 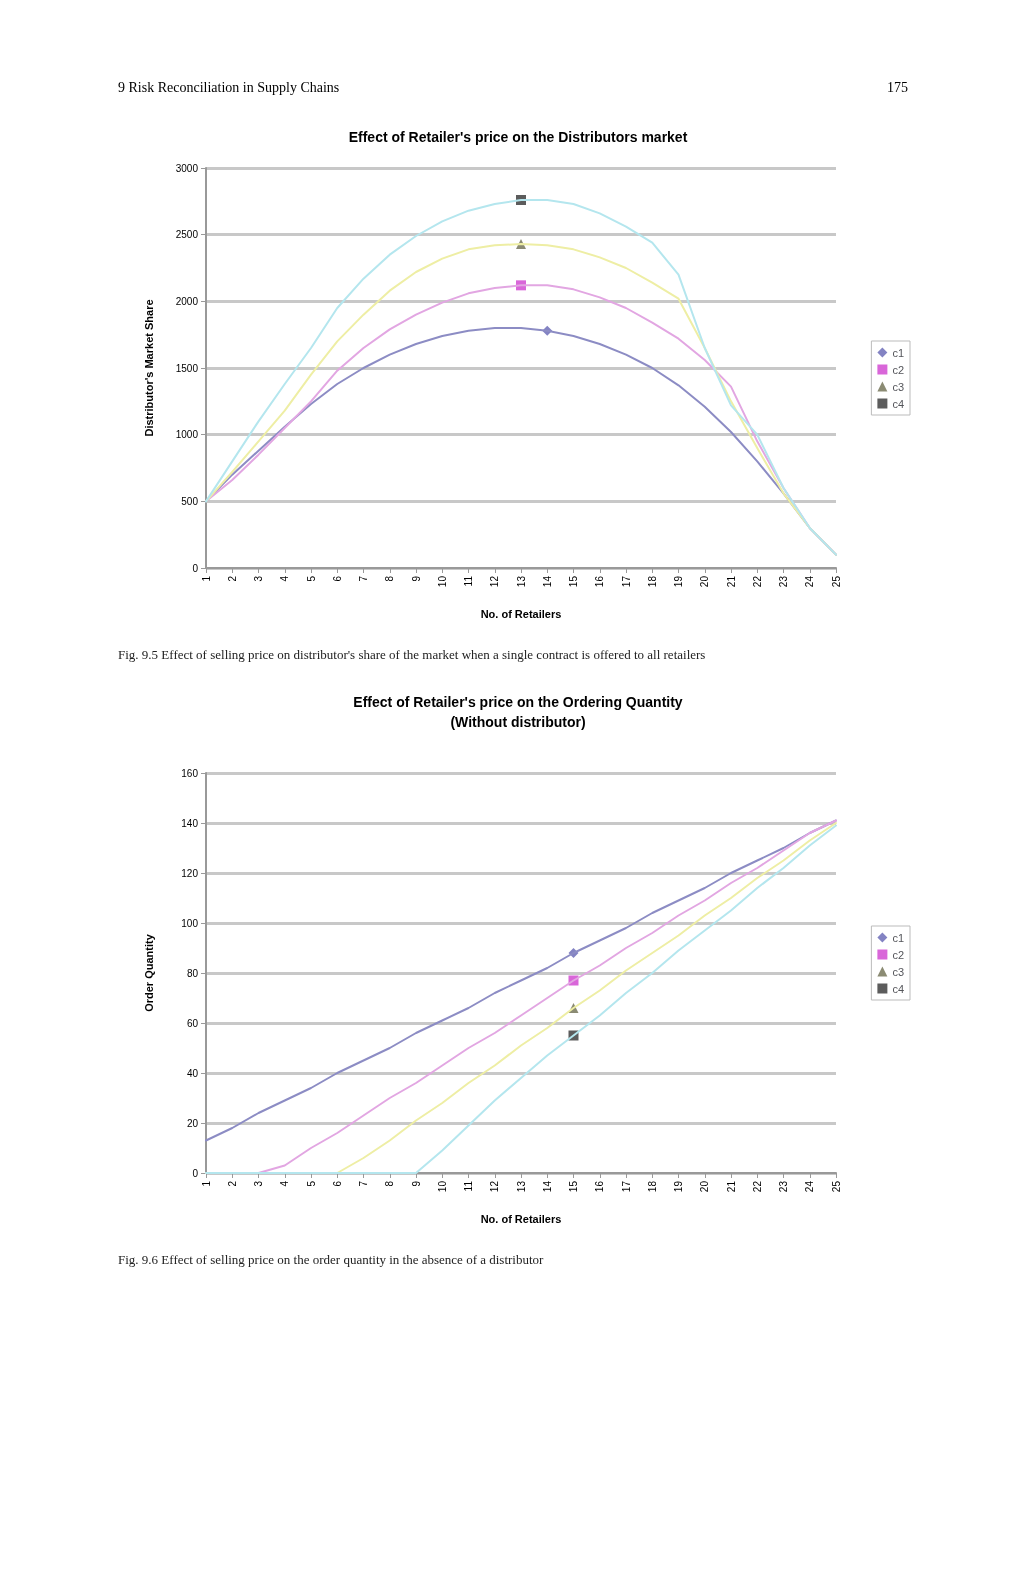 What do you see at coordinates (187, 301) in the screenshot?
I see `y-tick-label: 2000` at bounding box center [187, 301].